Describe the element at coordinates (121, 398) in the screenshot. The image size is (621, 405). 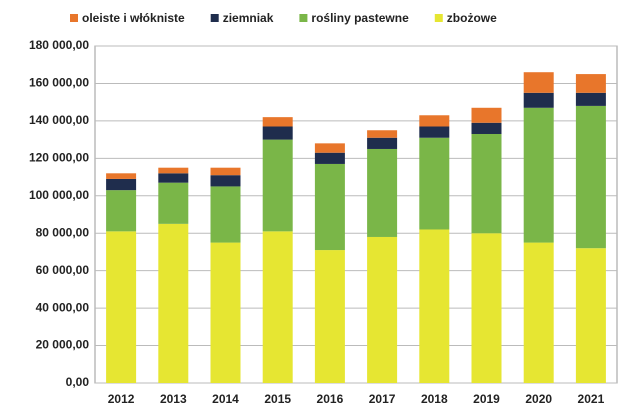
I see `x-tick-label: 2012` at that location.